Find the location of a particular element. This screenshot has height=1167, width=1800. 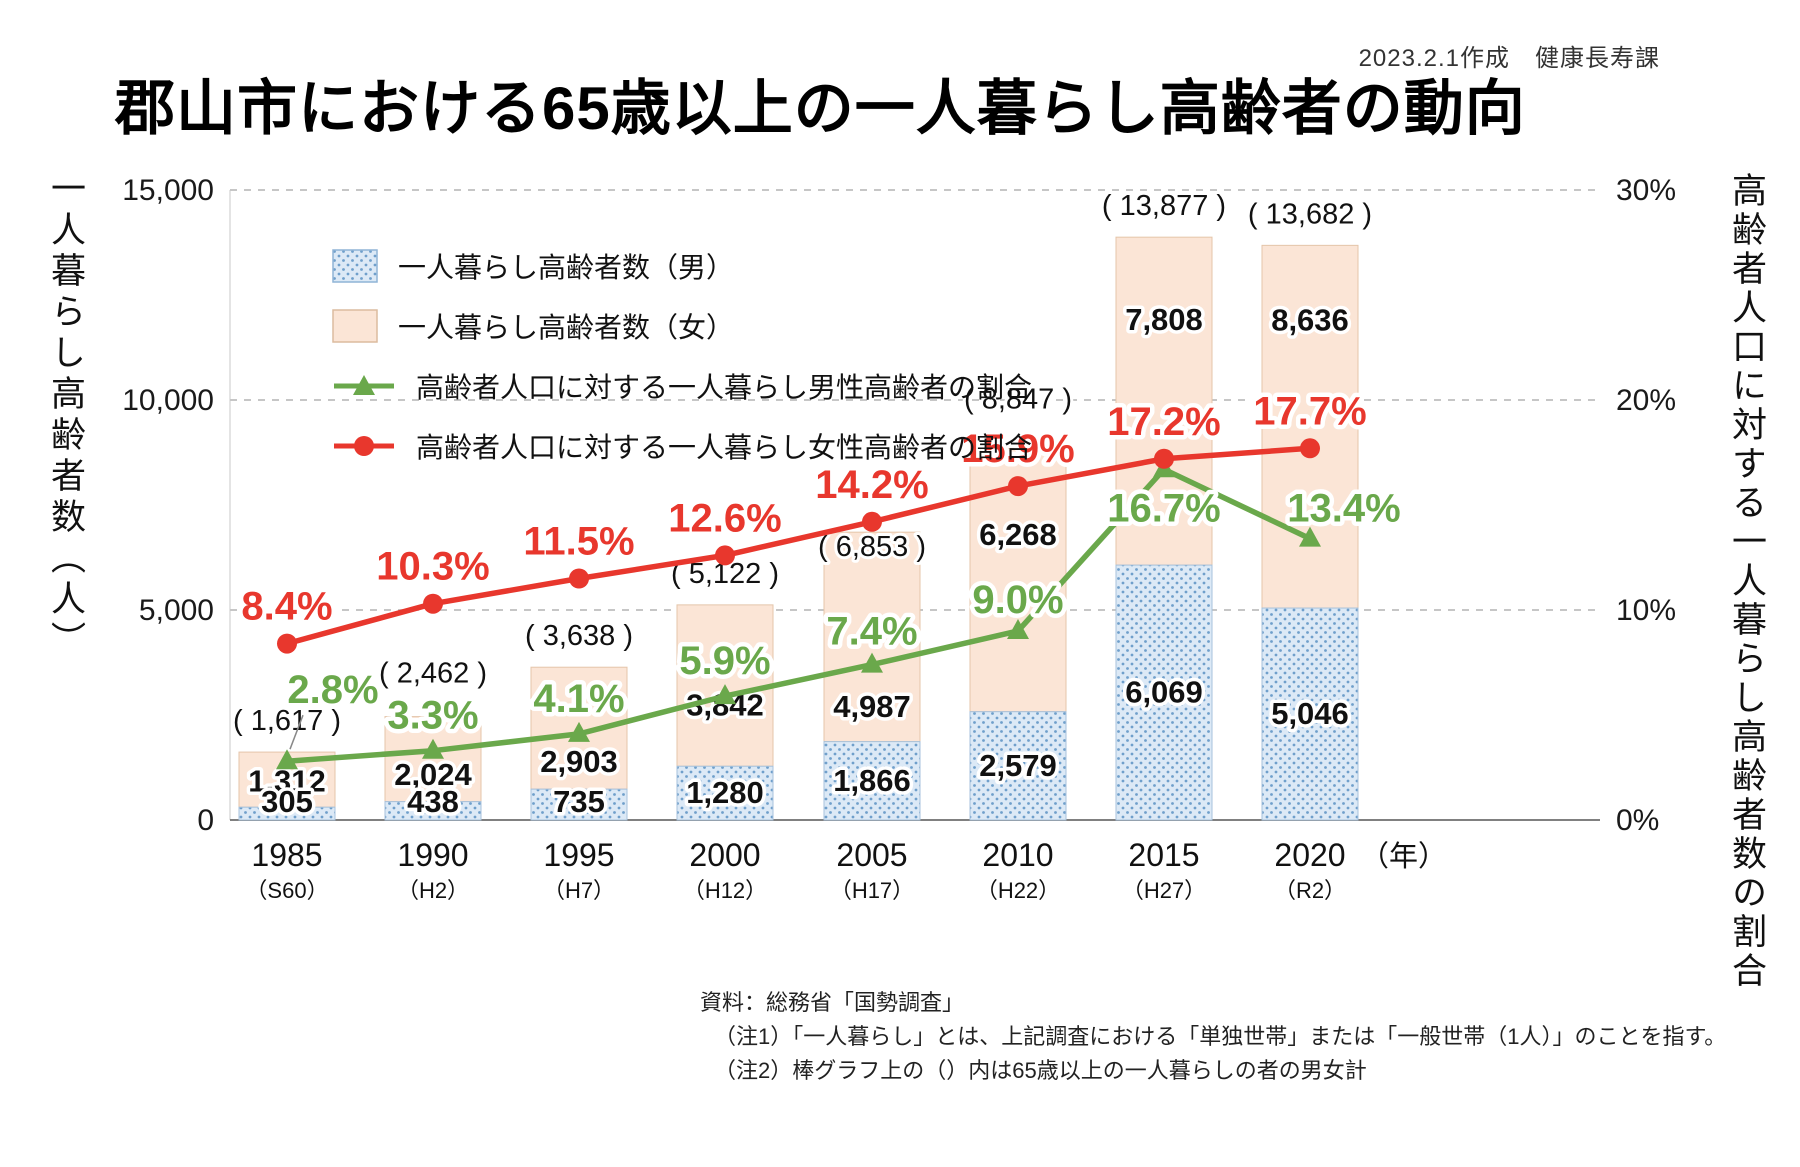

female-ratio-value-label: 15.9% is located at coordinates (1017, 449).